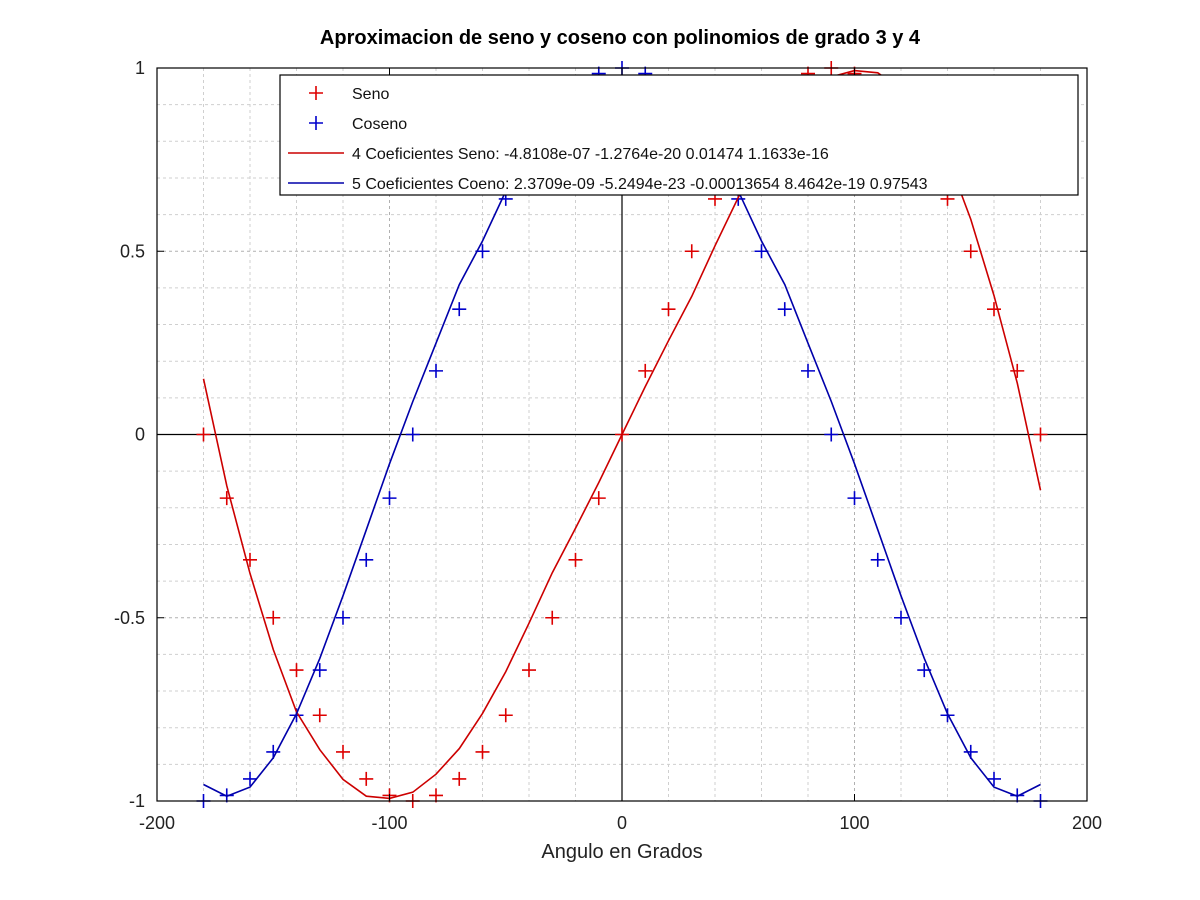 The height and width of the screenshot is (900, 1200). What do you see at coordinates (137, 801) in the screenshot?
I see `y-tick-label: -1` at bounding box center [137, 801].